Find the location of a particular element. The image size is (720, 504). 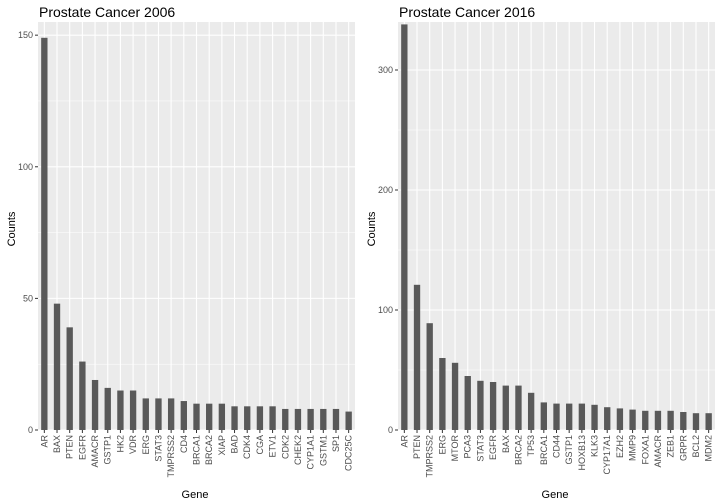

chart-title: Prostate Cancer 2016 is located at coordinates (467, 12).